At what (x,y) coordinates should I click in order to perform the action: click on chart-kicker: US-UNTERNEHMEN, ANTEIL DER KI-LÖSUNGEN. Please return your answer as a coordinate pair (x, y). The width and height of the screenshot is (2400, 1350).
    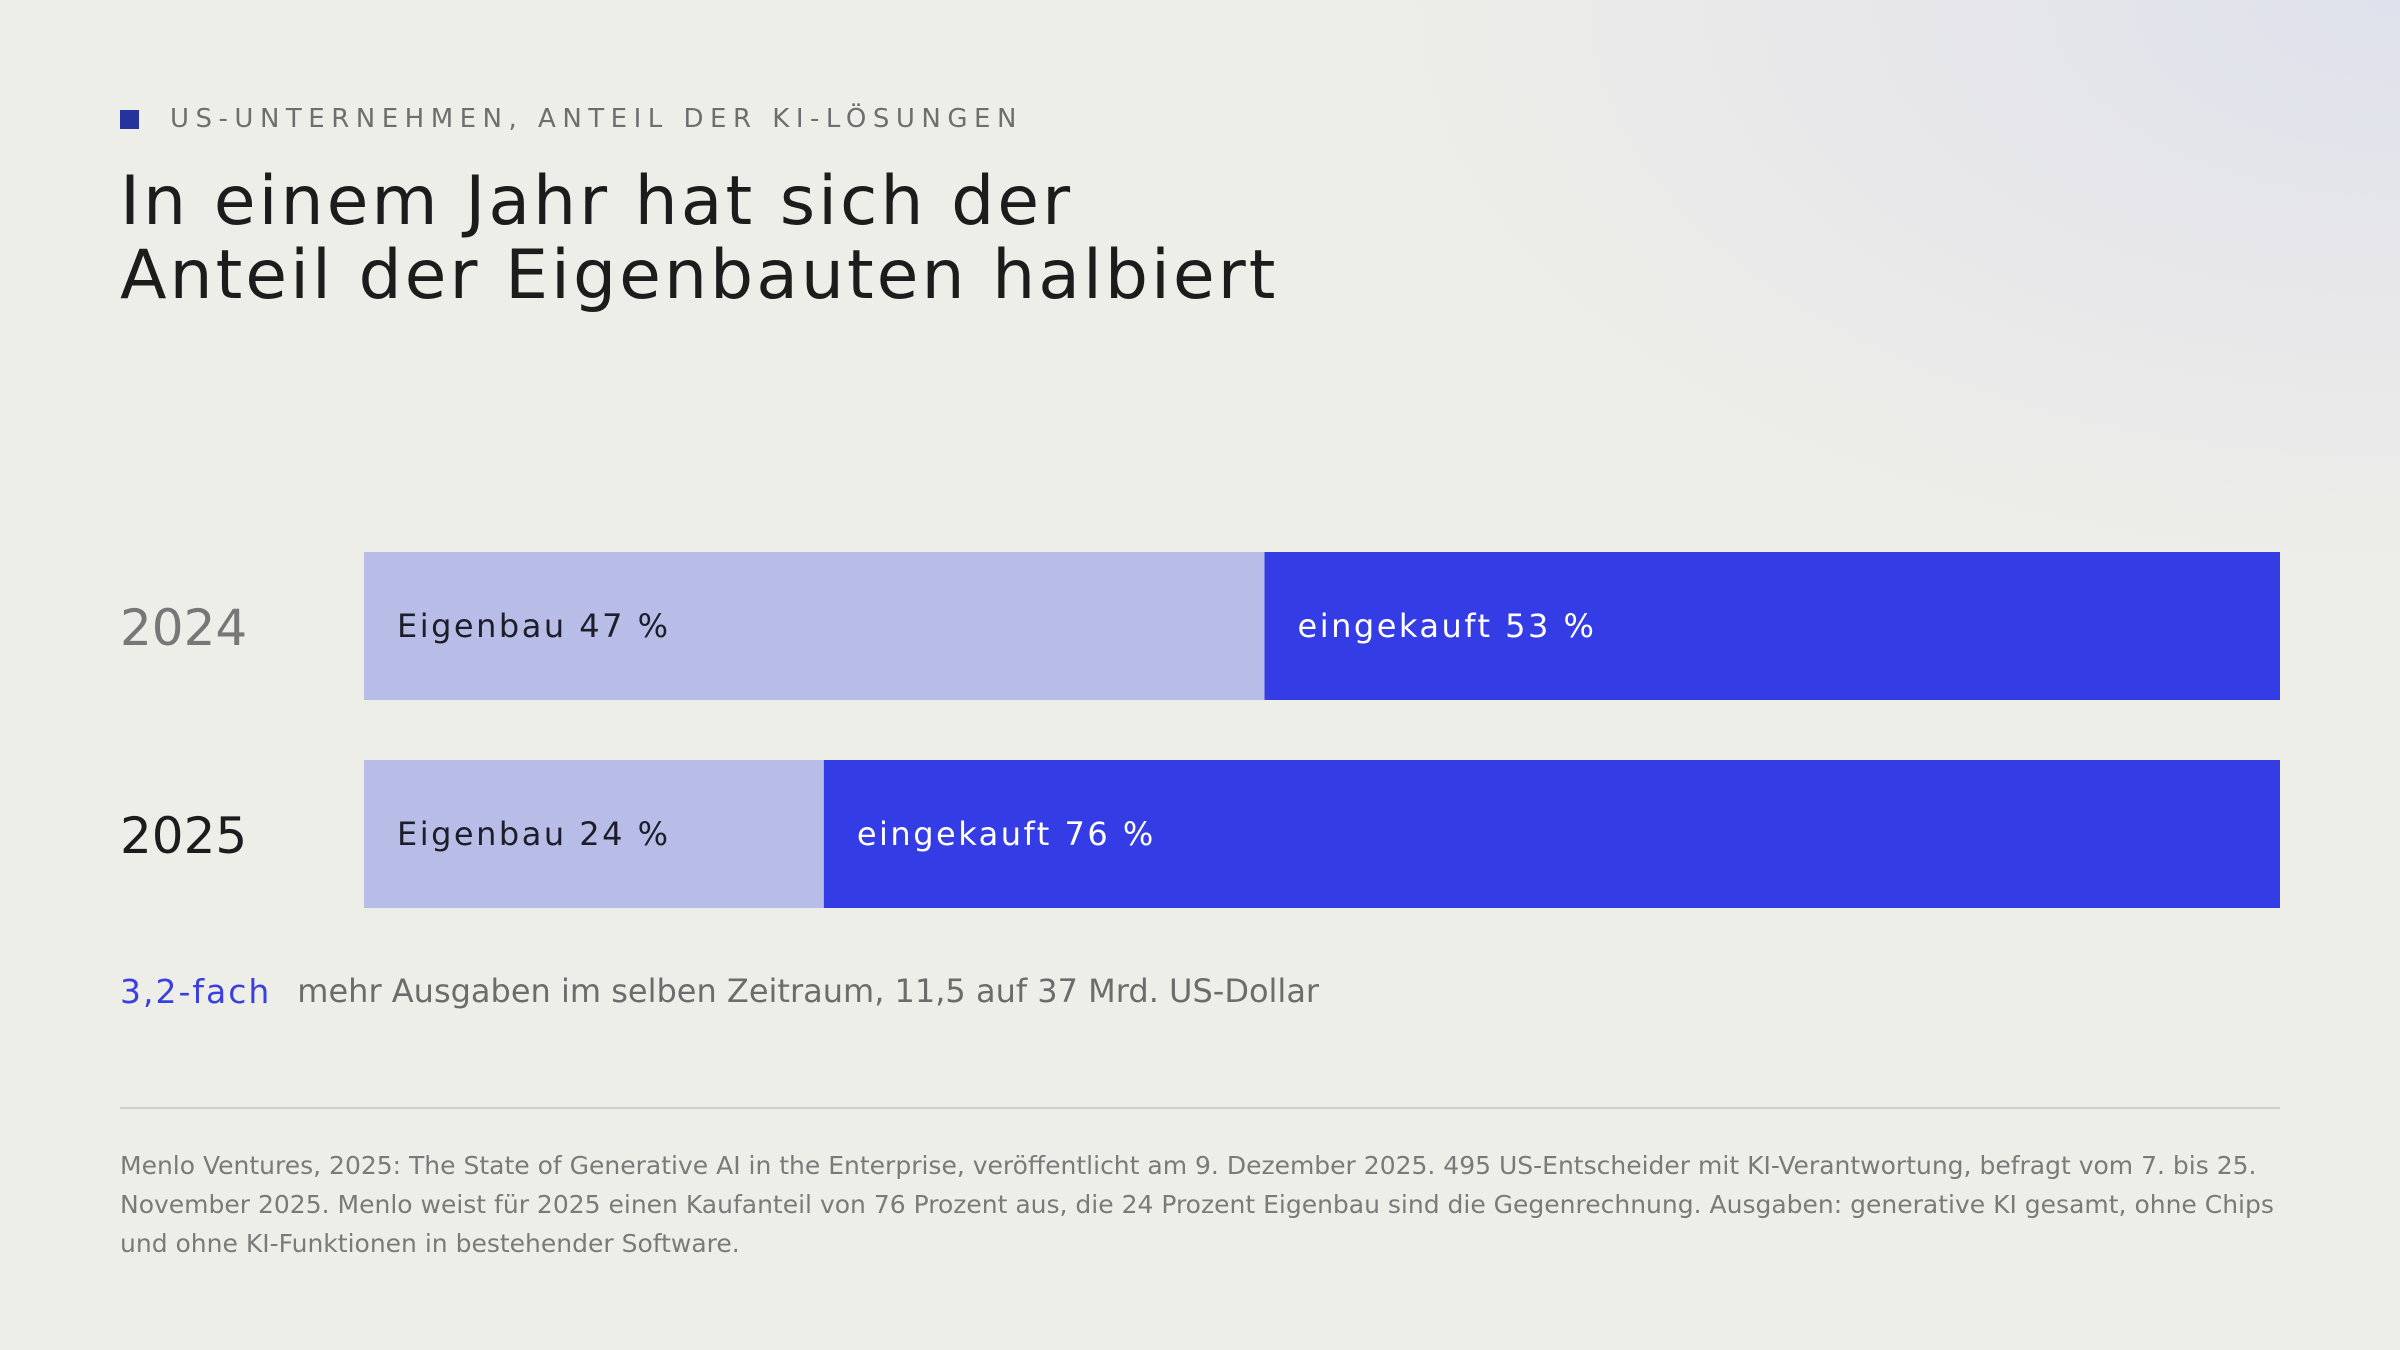
    Looking at the image, I should click on (571, 119).